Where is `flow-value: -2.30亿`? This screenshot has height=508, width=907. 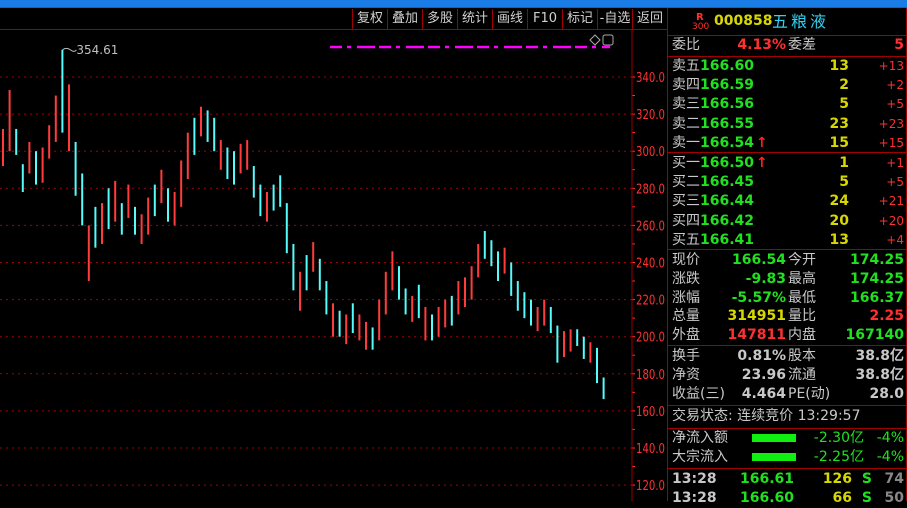 flow-value: -2.30亿 is located at coordinates (838, 438).